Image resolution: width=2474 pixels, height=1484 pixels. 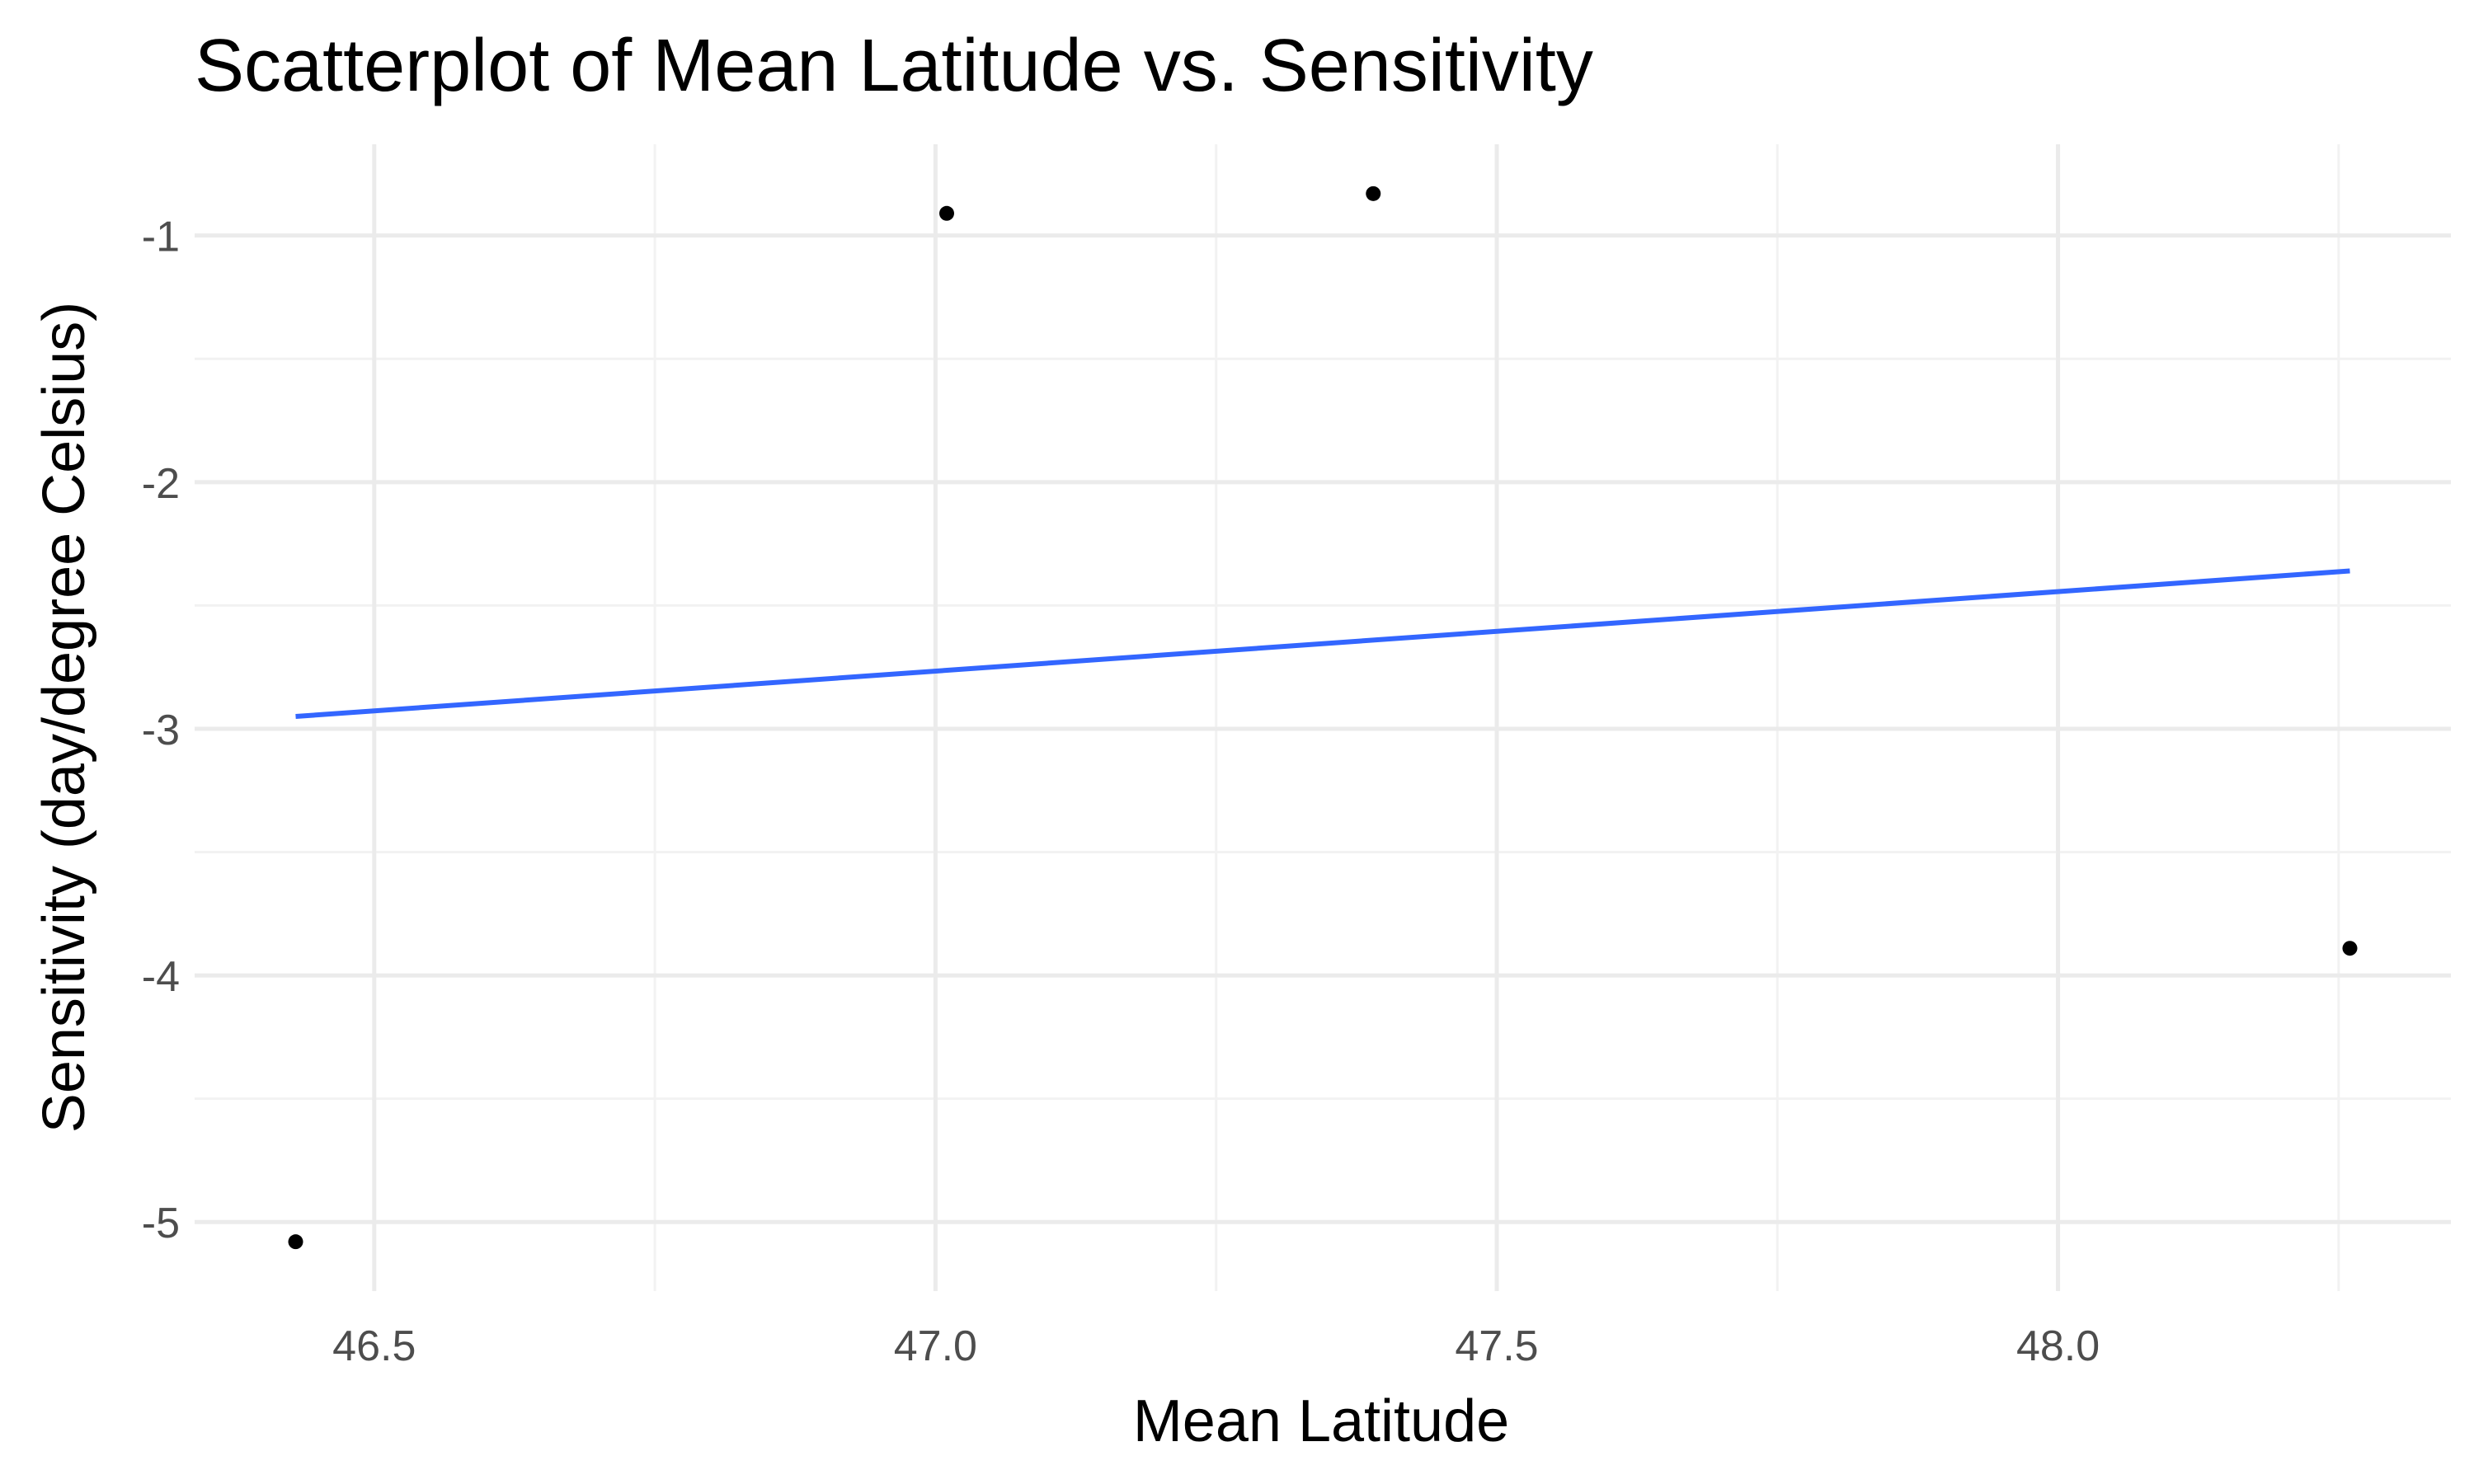 I want to click on y-axis-title: Sensitivity (day/degree Celsius), so click(x=64, y=717).